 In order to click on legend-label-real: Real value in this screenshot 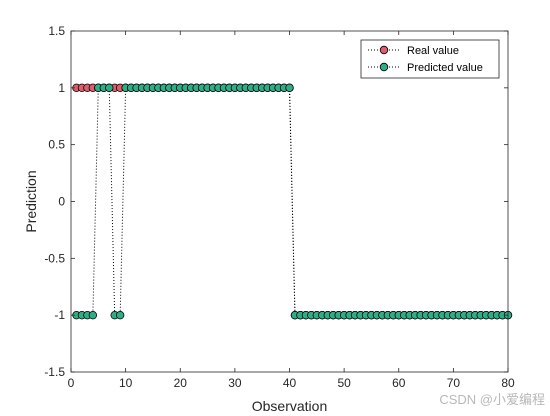, I will do `click(433, 51)`.